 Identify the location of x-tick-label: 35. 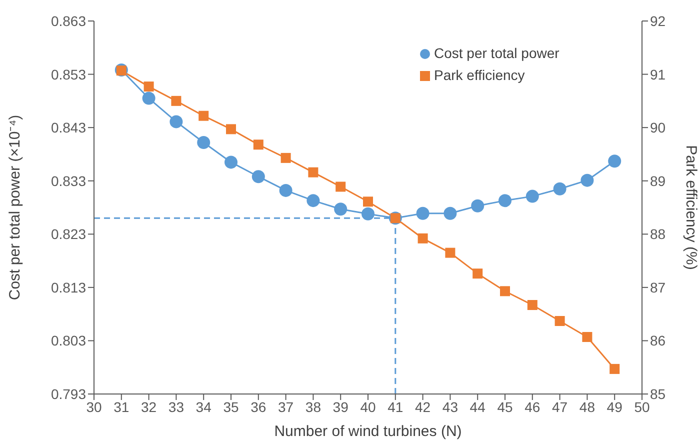
(231, 406).